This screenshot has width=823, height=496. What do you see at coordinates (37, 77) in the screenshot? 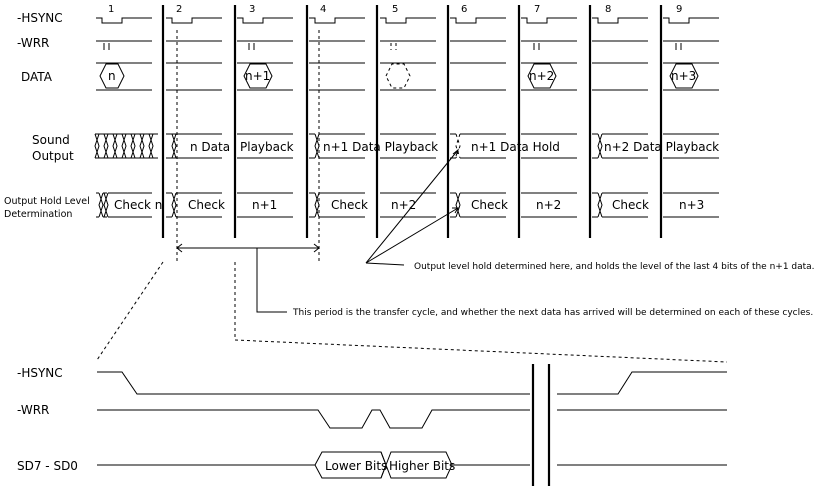
I see `signal-label-data: DATA` at bounding box center [37, 77].